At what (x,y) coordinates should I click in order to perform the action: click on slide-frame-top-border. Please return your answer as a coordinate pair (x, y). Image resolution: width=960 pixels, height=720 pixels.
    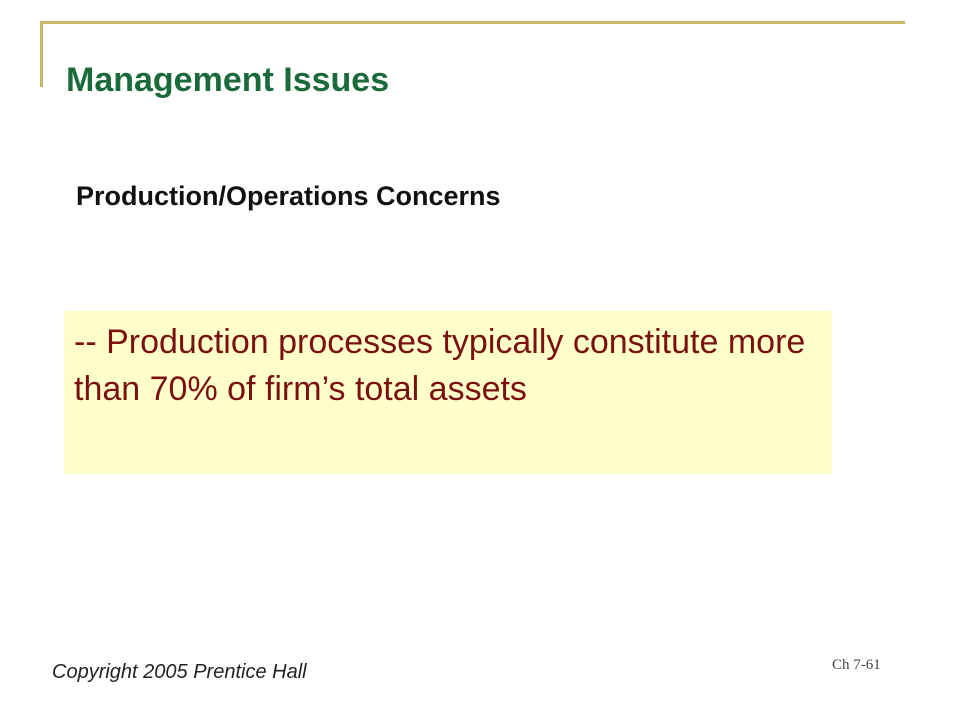
    Looking at the image, I should click on (472, 22).